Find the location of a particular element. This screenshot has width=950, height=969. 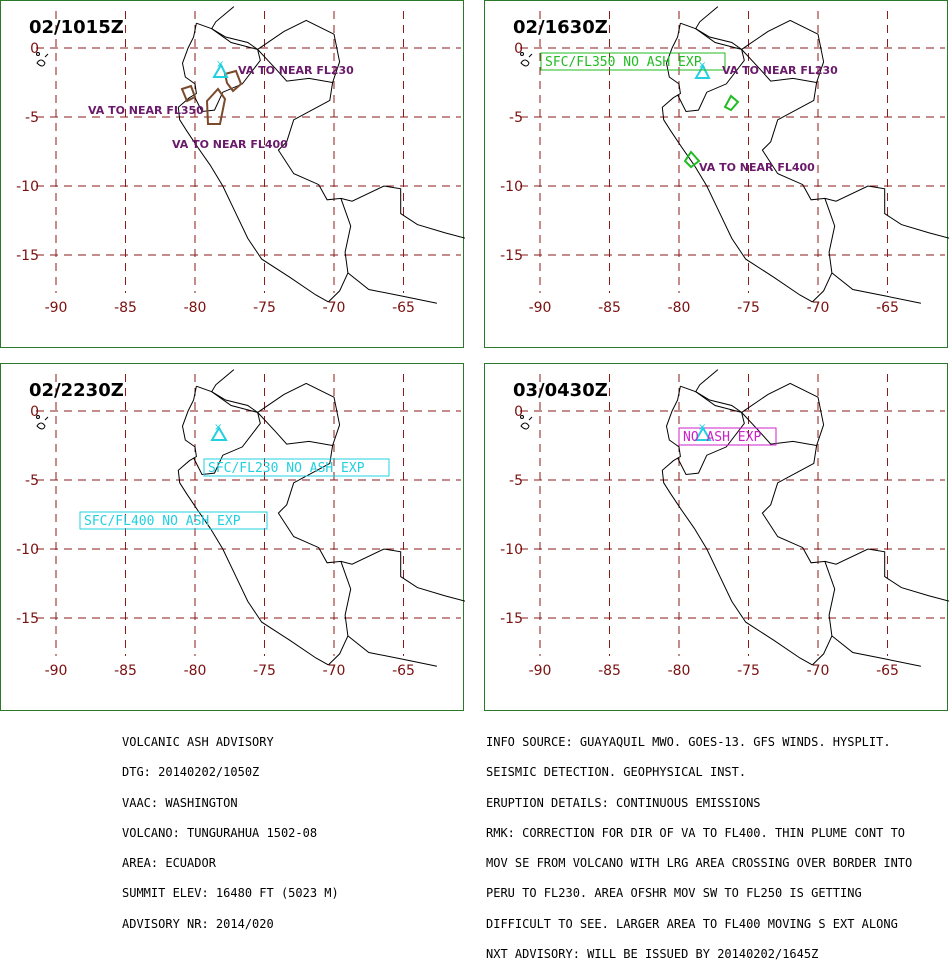

footer-line: VAAC: WASHINGTON is located at coordinates (180, 802).